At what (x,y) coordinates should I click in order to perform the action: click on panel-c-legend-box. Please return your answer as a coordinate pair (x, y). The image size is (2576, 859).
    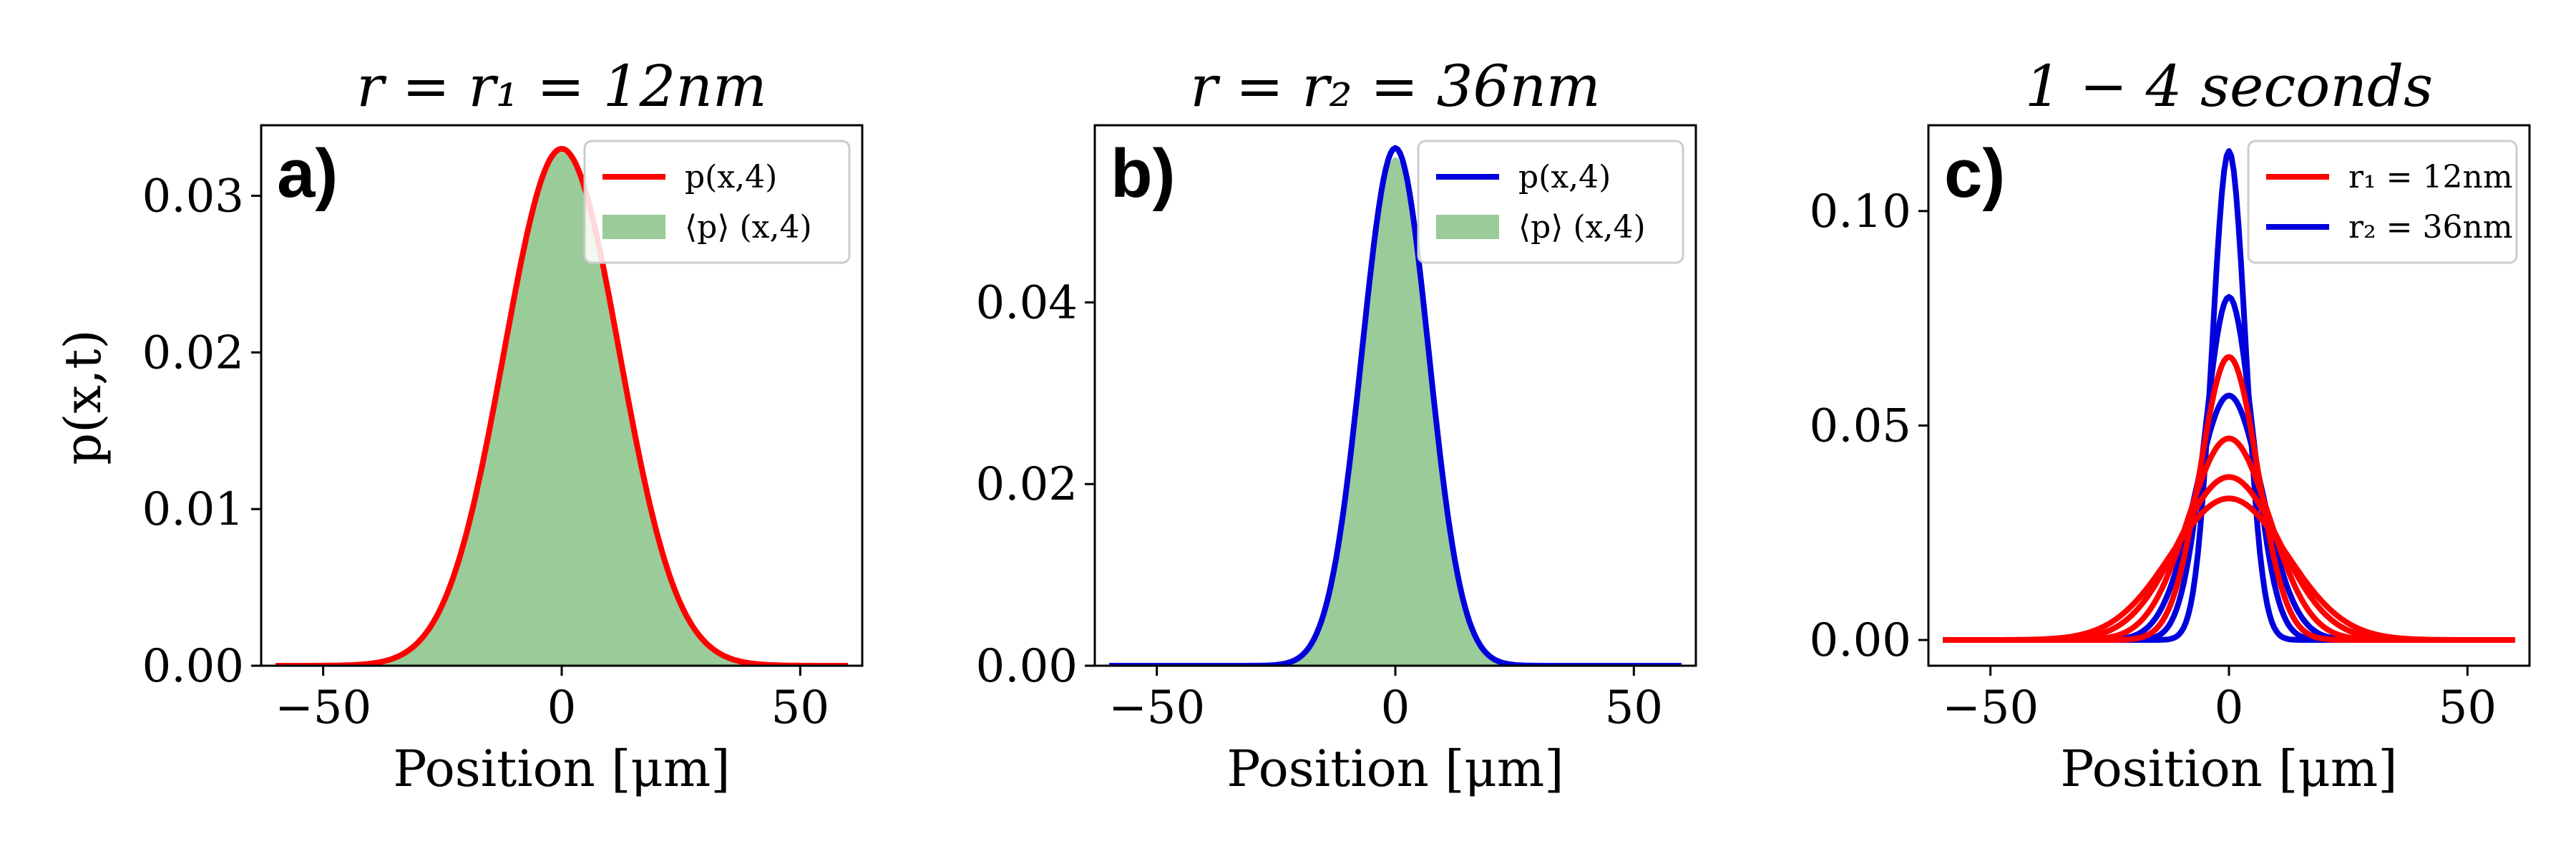
    Looking at the image, I should click on (2382, 202).